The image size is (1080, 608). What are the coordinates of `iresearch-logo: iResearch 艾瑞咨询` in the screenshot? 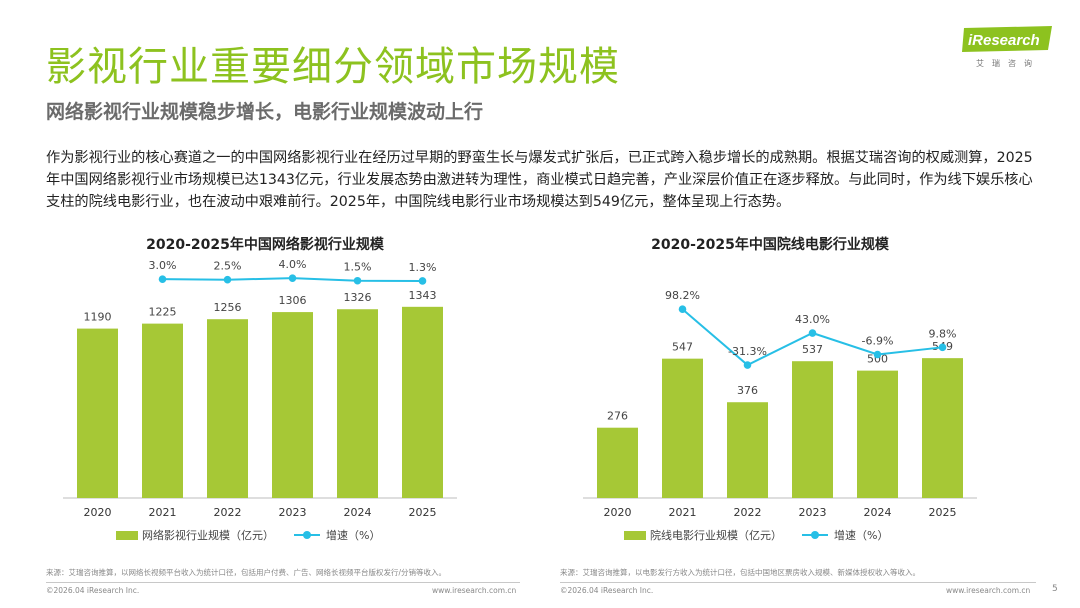 It's located at (1007, 49).